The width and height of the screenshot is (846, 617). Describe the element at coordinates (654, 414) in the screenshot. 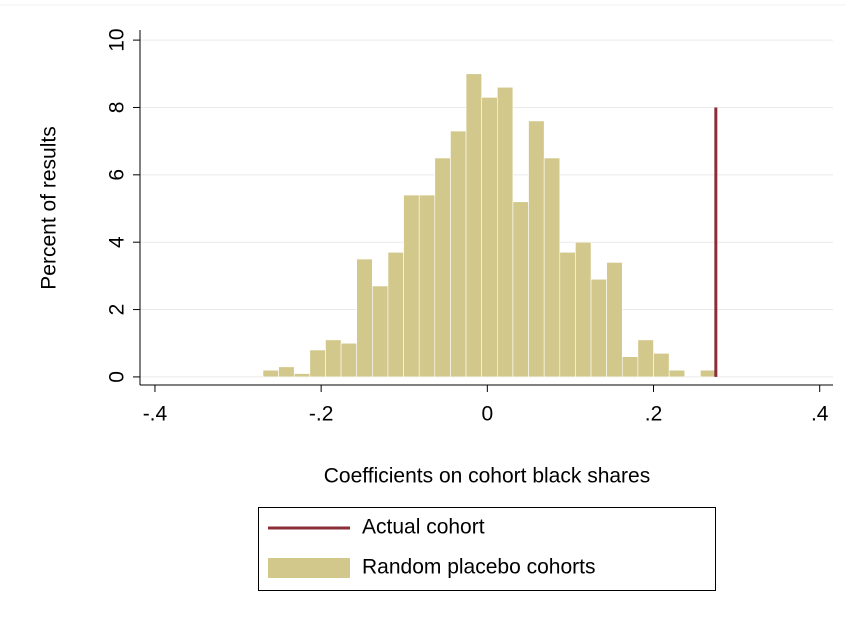

I see `x-tick-label: .2` at that location.